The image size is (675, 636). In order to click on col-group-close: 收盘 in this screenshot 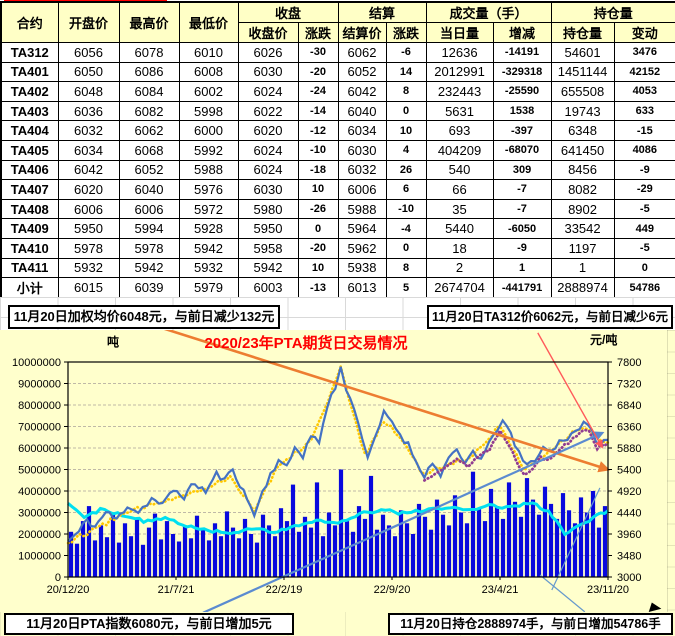, I will do `click(288, 12)`.